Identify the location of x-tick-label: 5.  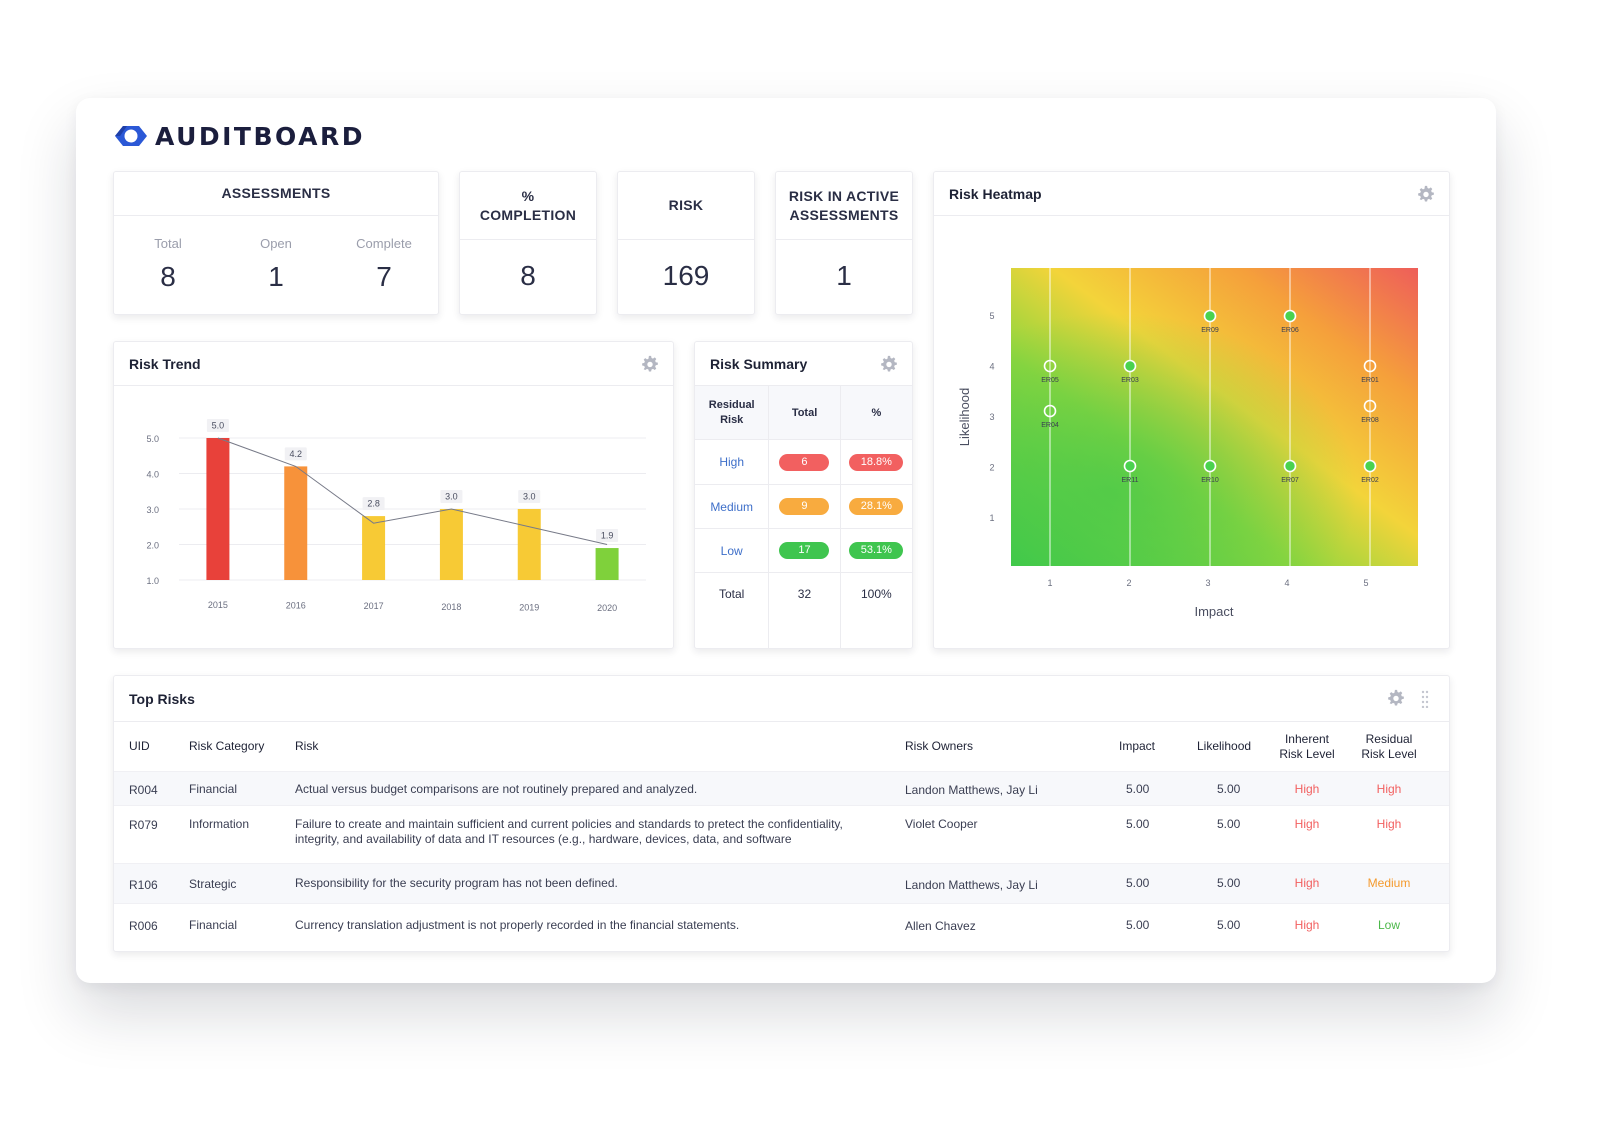
(1365, 583).